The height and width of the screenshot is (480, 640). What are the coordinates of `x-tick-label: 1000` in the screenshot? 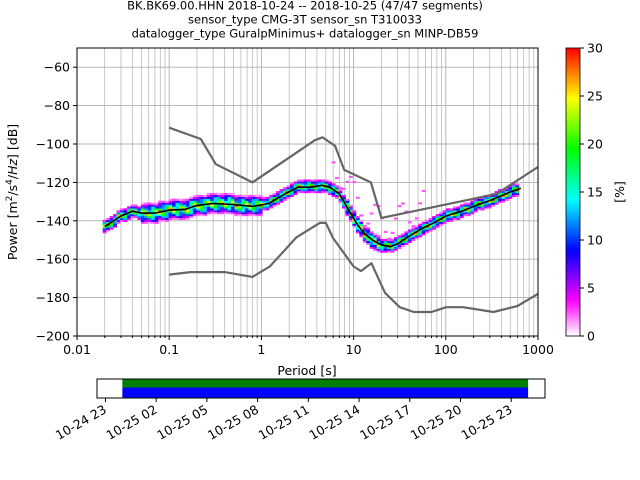 It's located at (538, 349).